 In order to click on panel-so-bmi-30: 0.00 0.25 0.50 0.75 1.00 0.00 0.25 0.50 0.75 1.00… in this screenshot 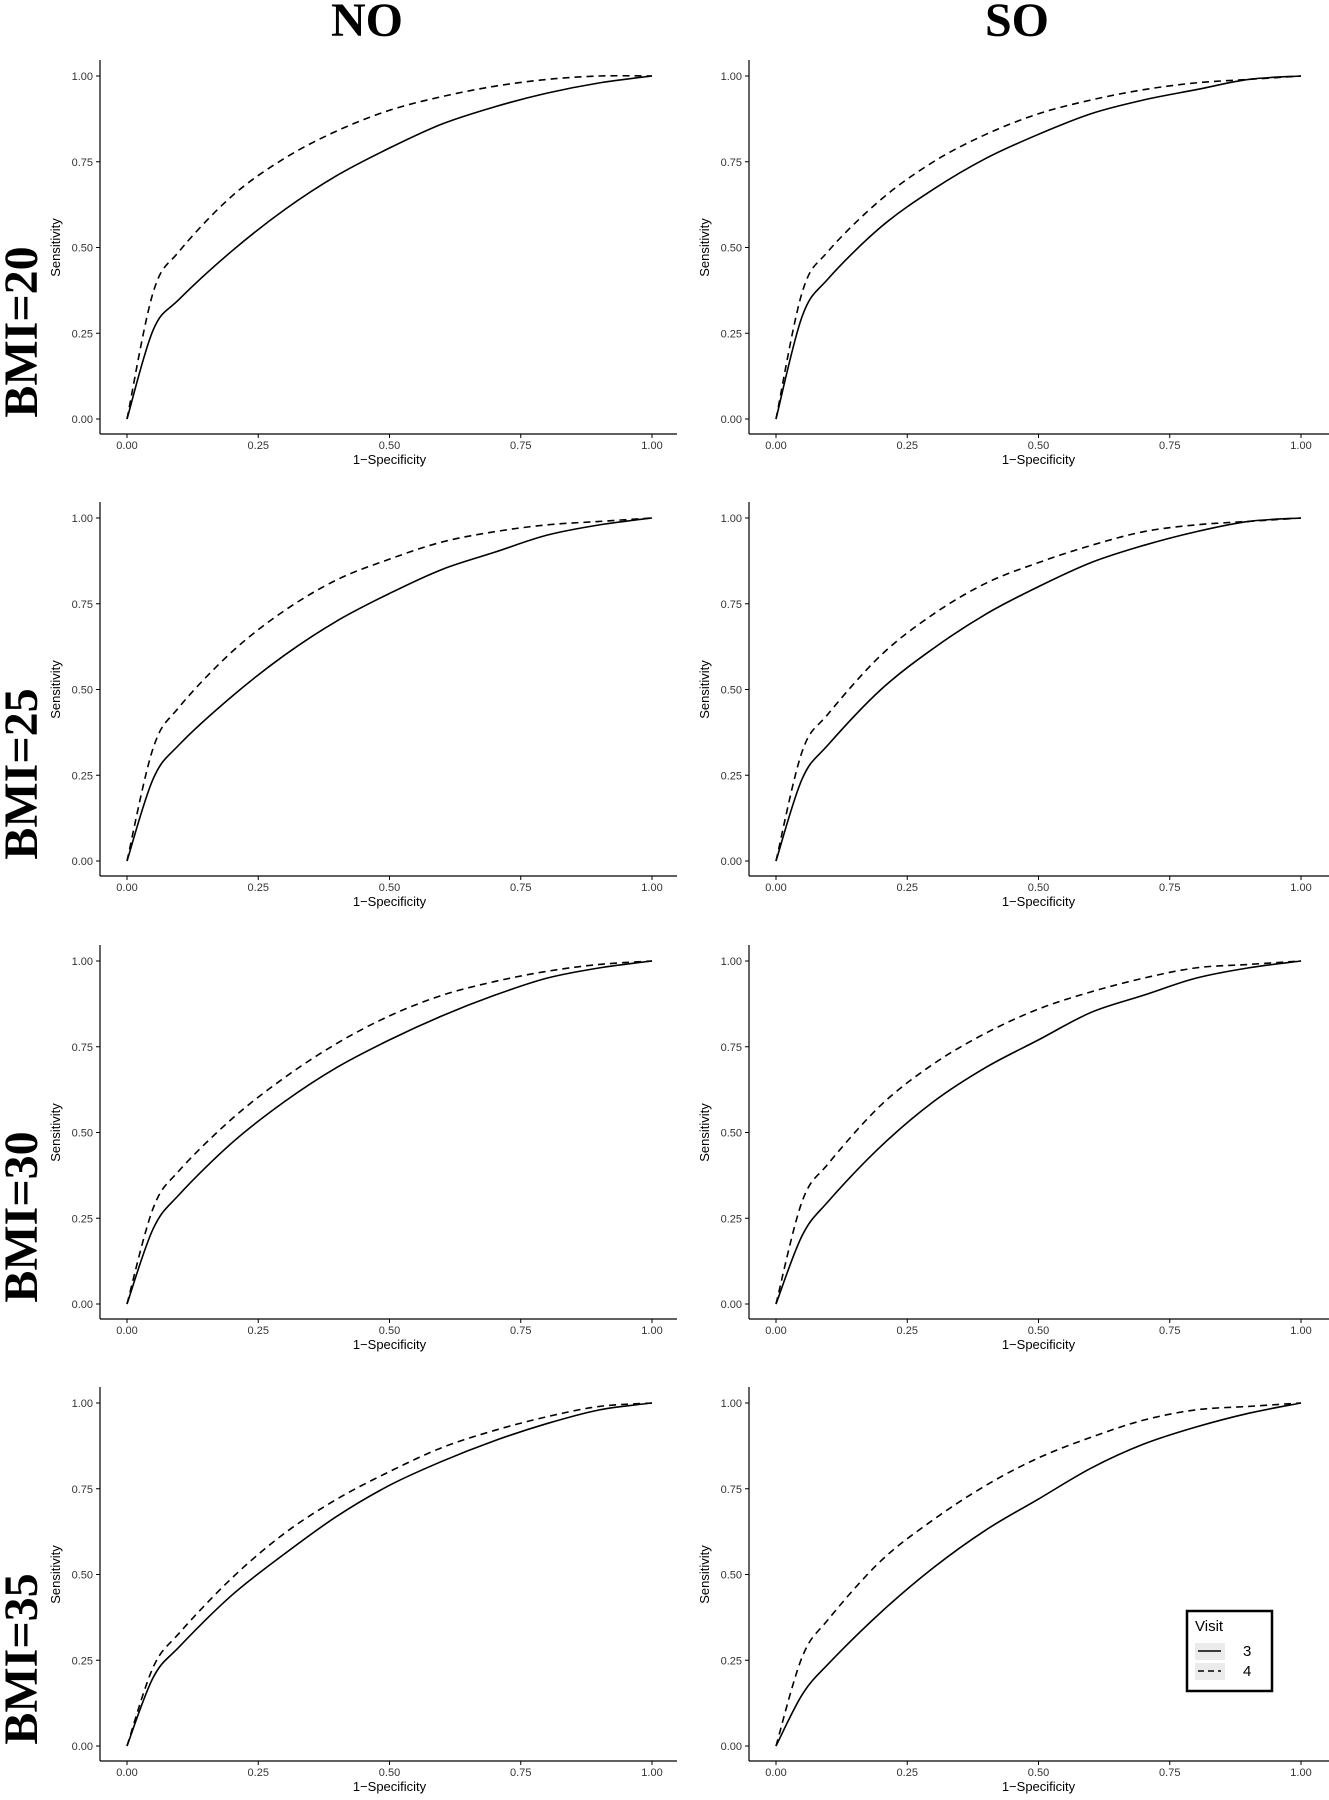, I will do `click(1013, 1148)`.